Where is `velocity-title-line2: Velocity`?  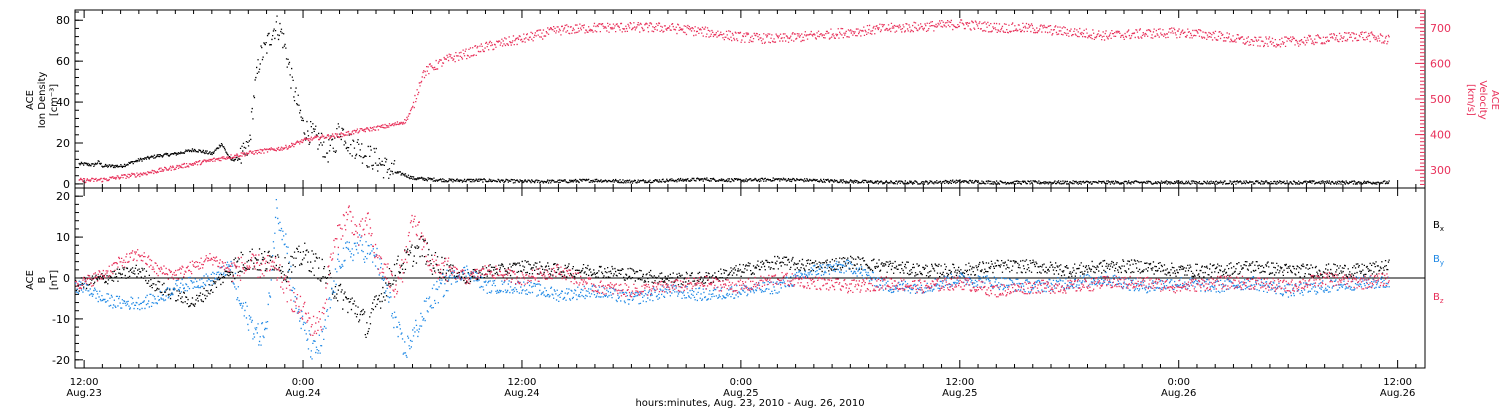 velocity-title-line2: Velocity is located at coordinates (1482, 99).